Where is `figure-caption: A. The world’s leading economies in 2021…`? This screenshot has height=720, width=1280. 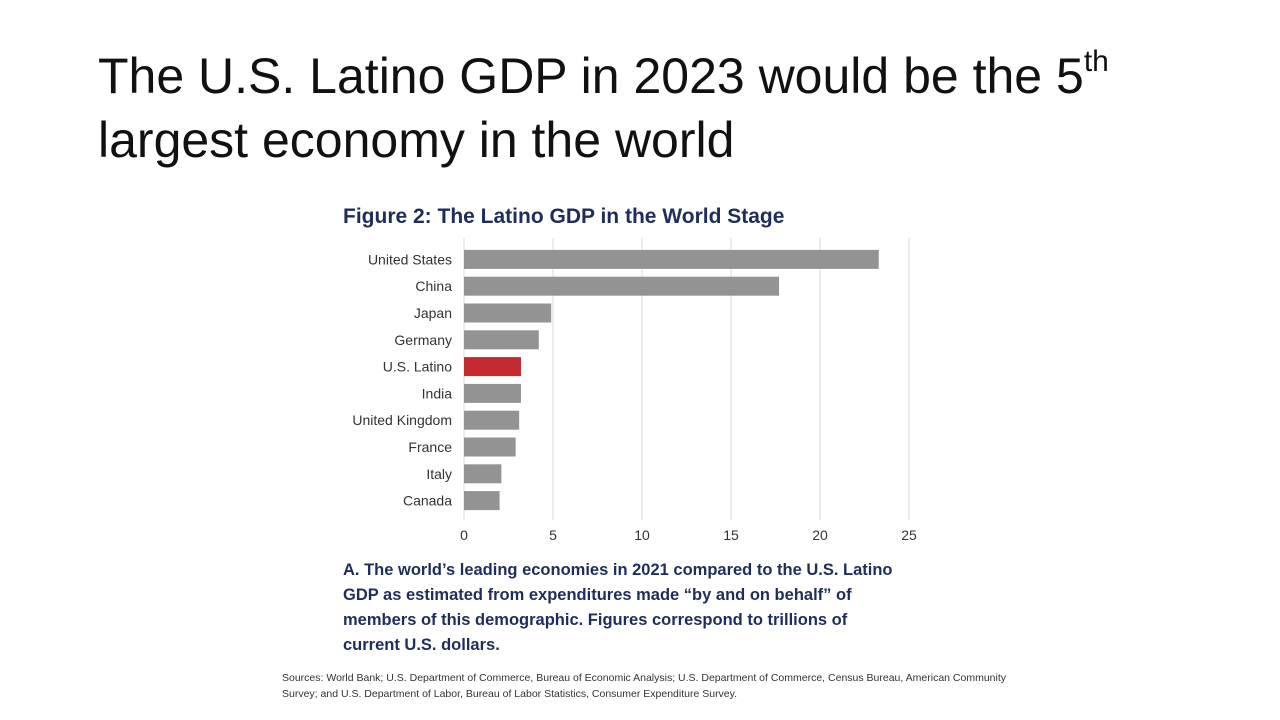 figure-caption: A. The world’s leading economies in 2021… is located at coordinates (618, 607).